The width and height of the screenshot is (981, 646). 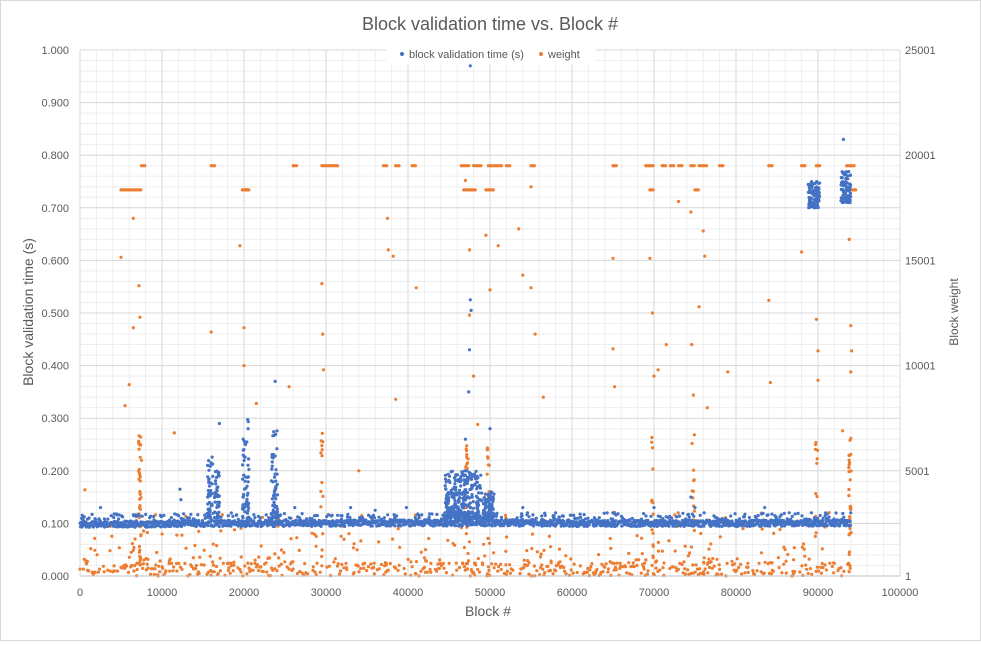 What do you see at coordinates (818, 593) in the screenshot?
I see `x-tick-label: 90000` at bounding box center [818, 593].